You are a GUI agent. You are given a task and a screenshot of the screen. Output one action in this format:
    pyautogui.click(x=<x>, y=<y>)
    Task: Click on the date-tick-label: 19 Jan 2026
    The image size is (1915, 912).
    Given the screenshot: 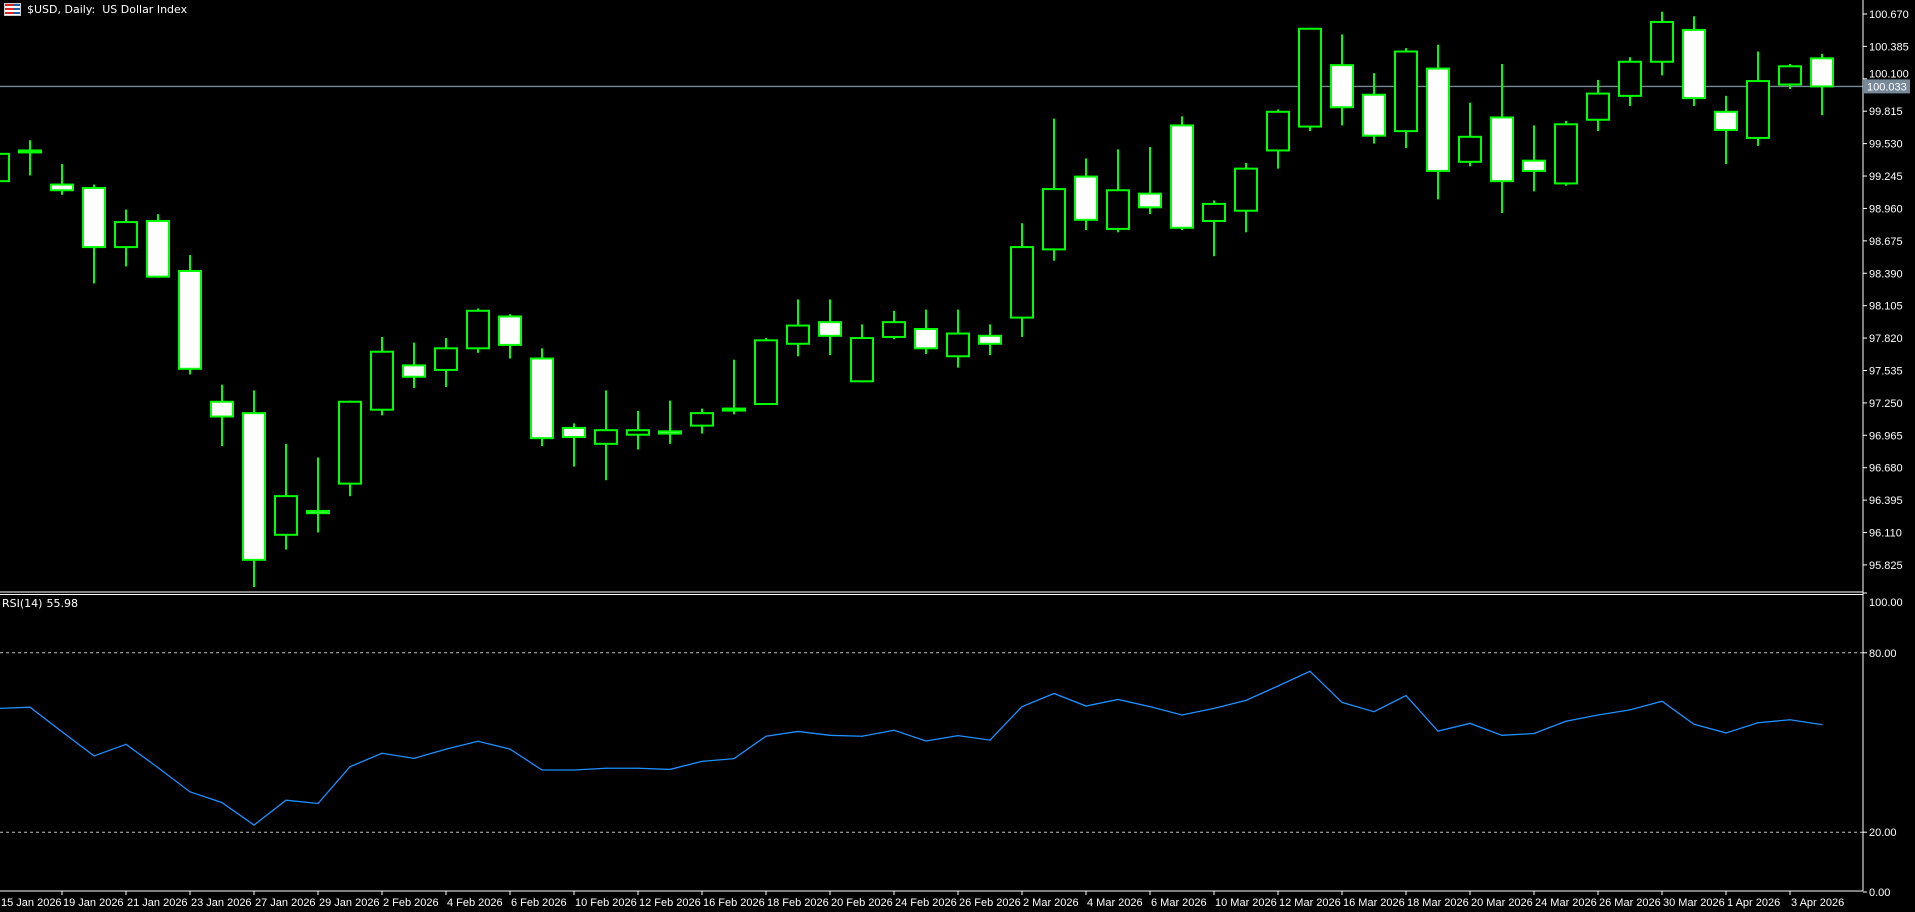 What is the action you would take?
    pyautogui.click(x=93, y=903)
    